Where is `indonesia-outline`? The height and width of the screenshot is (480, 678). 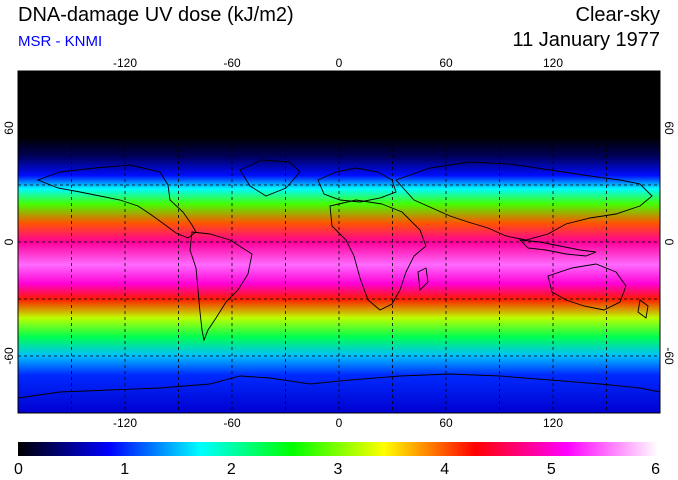
indonesia-outline is located at coordinates (557, 248).